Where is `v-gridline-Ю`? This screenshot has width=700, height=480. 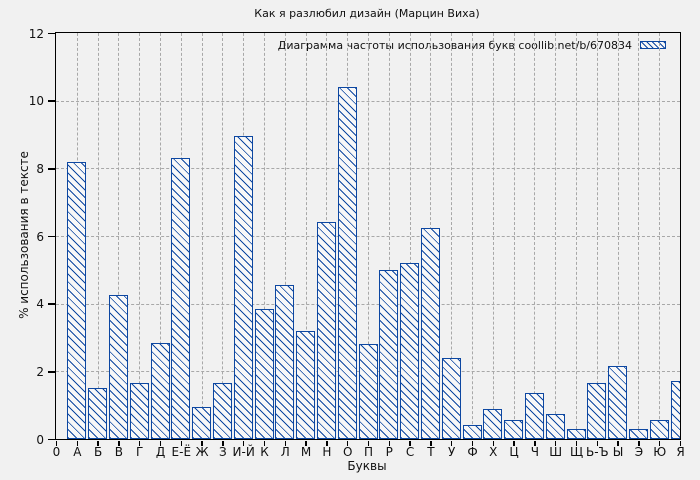 v-gridline-Ю is located at coordinates (660, 236).